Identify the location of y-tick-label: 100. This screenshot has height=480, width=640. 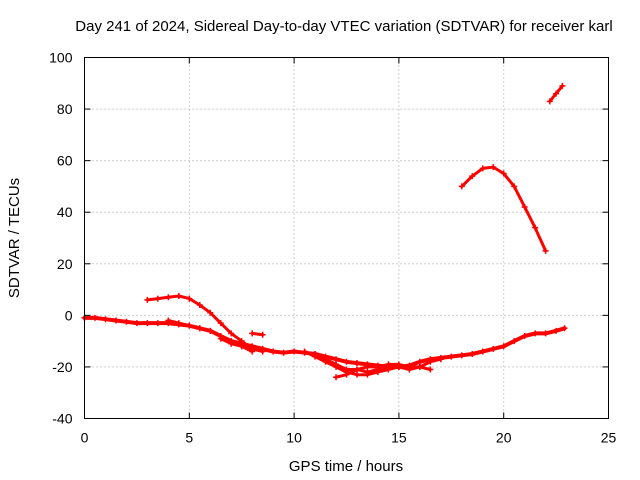
(61, 58).